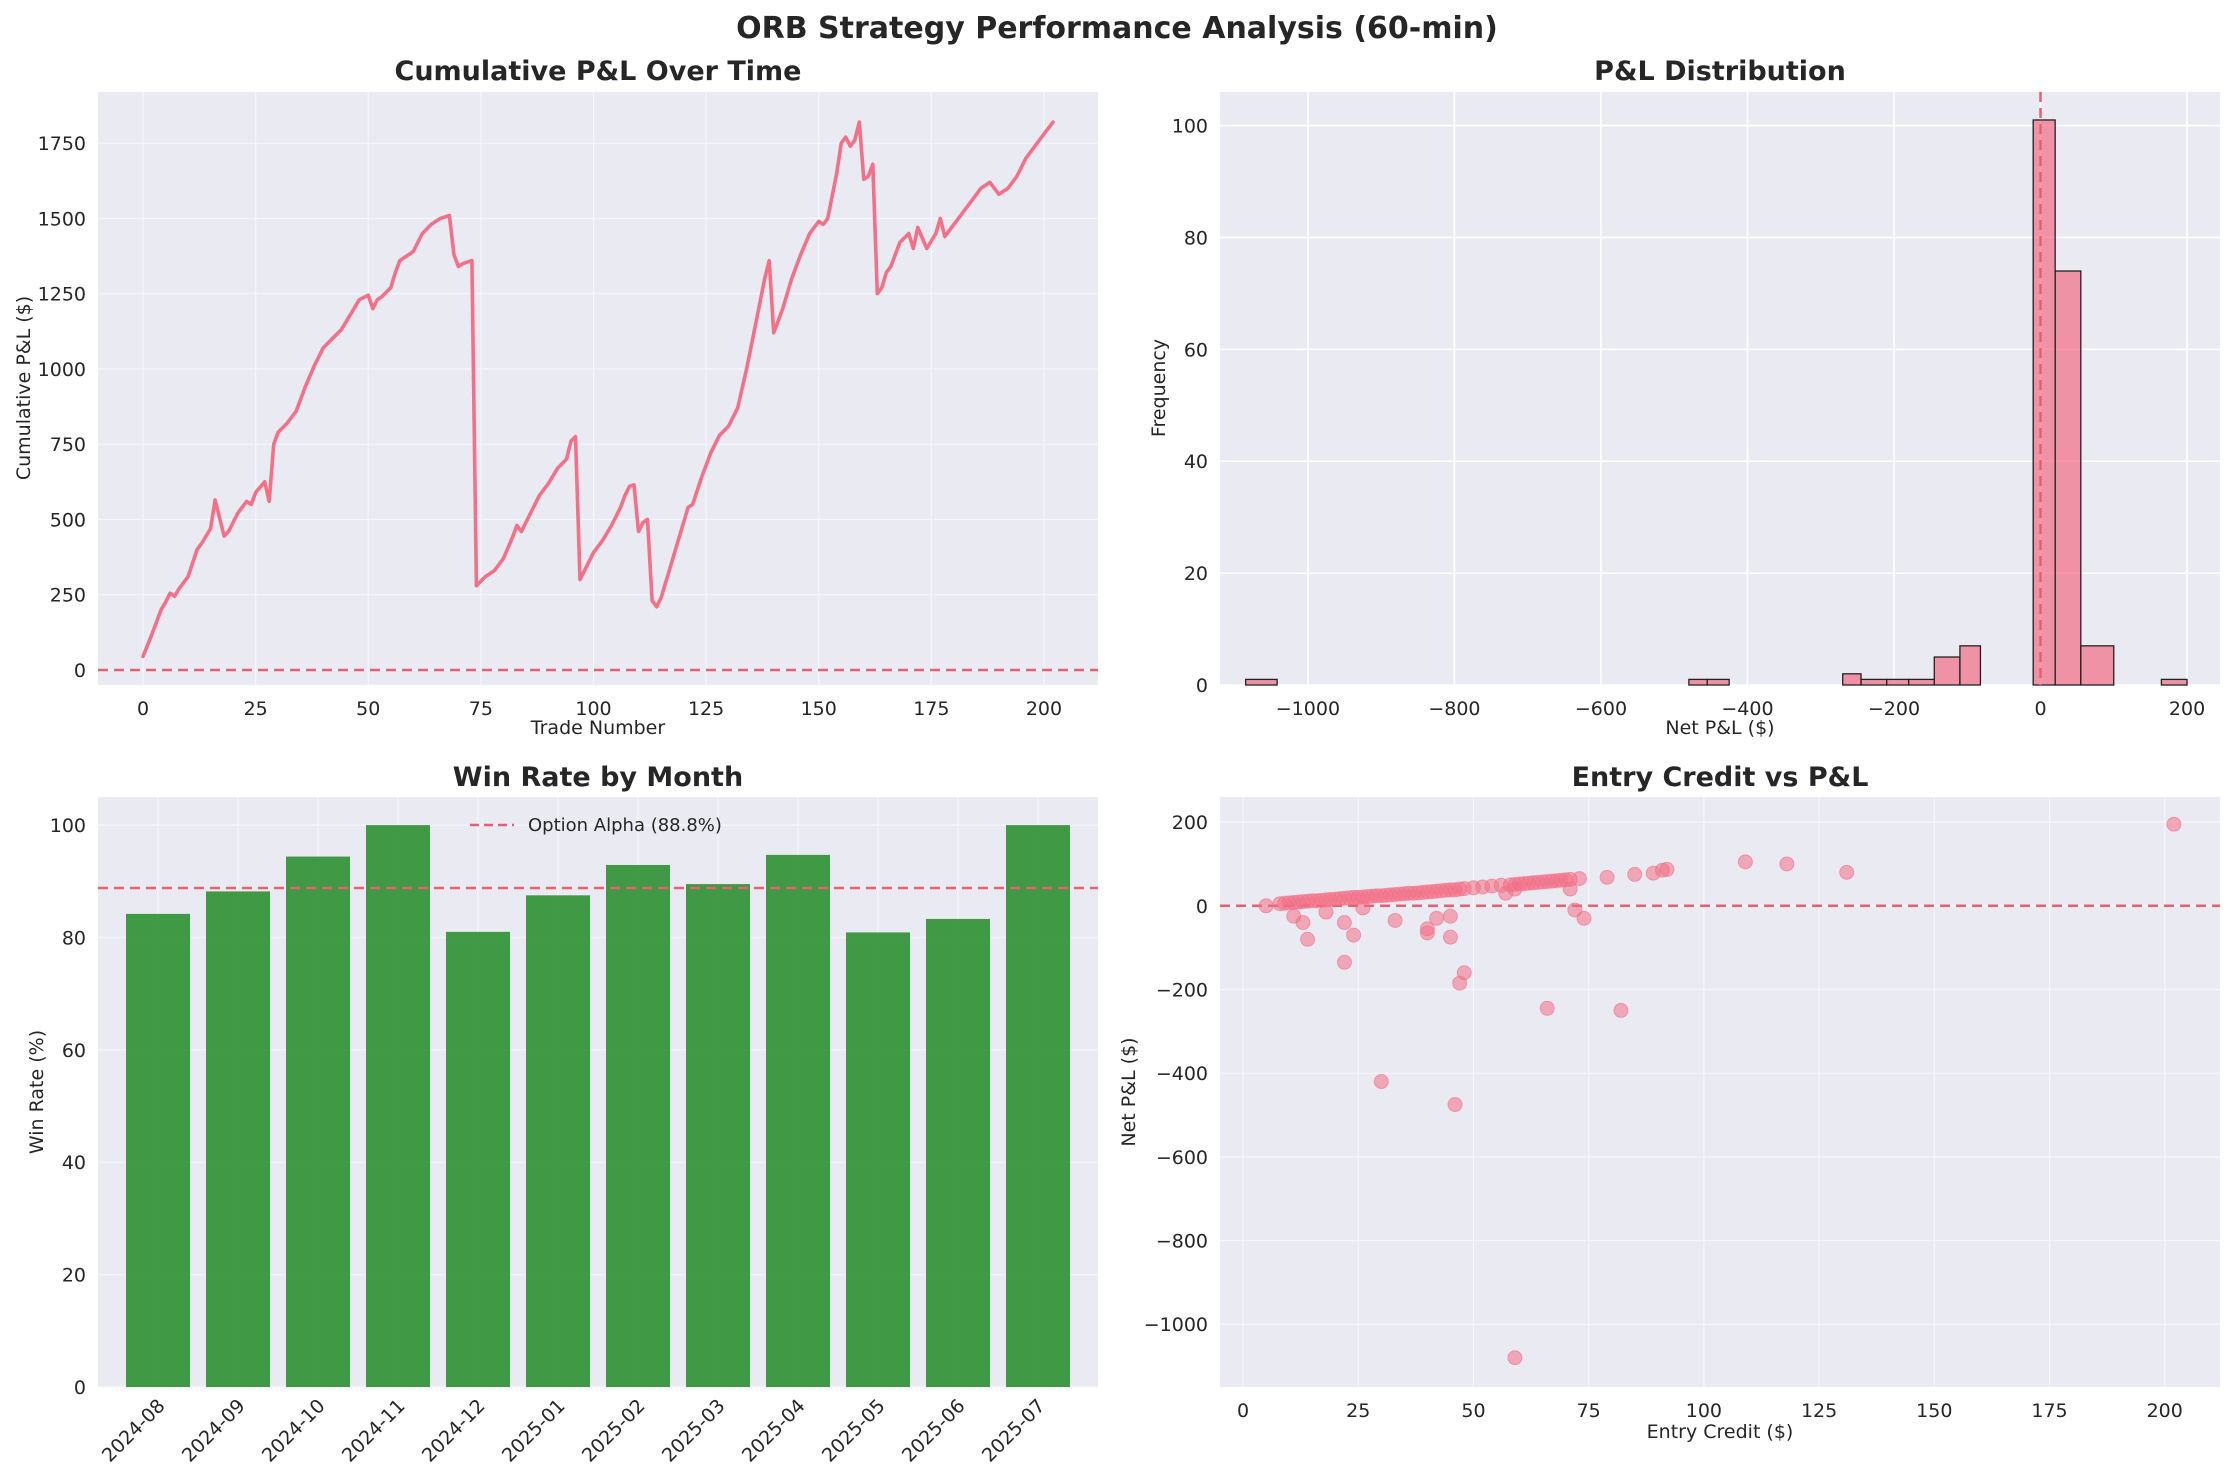  Describe the element at coordinates (1740, 709) in the screenshot. I see `x-tick-labels: −1000 −800 −600 −400 −200 0 200` at that location.